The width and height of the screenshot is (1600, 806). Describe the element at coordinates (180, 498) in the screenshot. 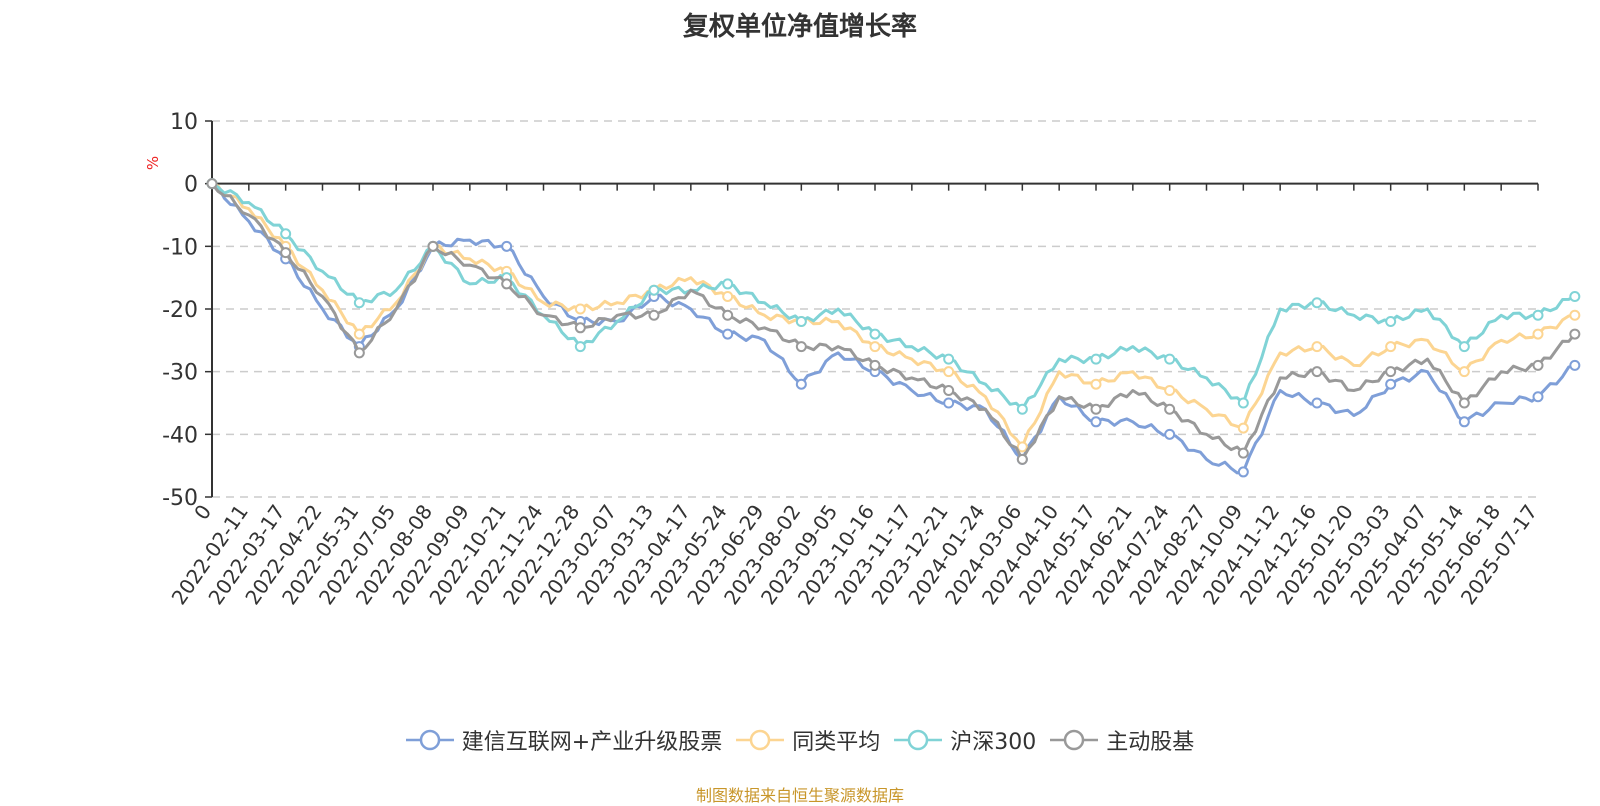

I see `y-tick-label: -50` at that location.